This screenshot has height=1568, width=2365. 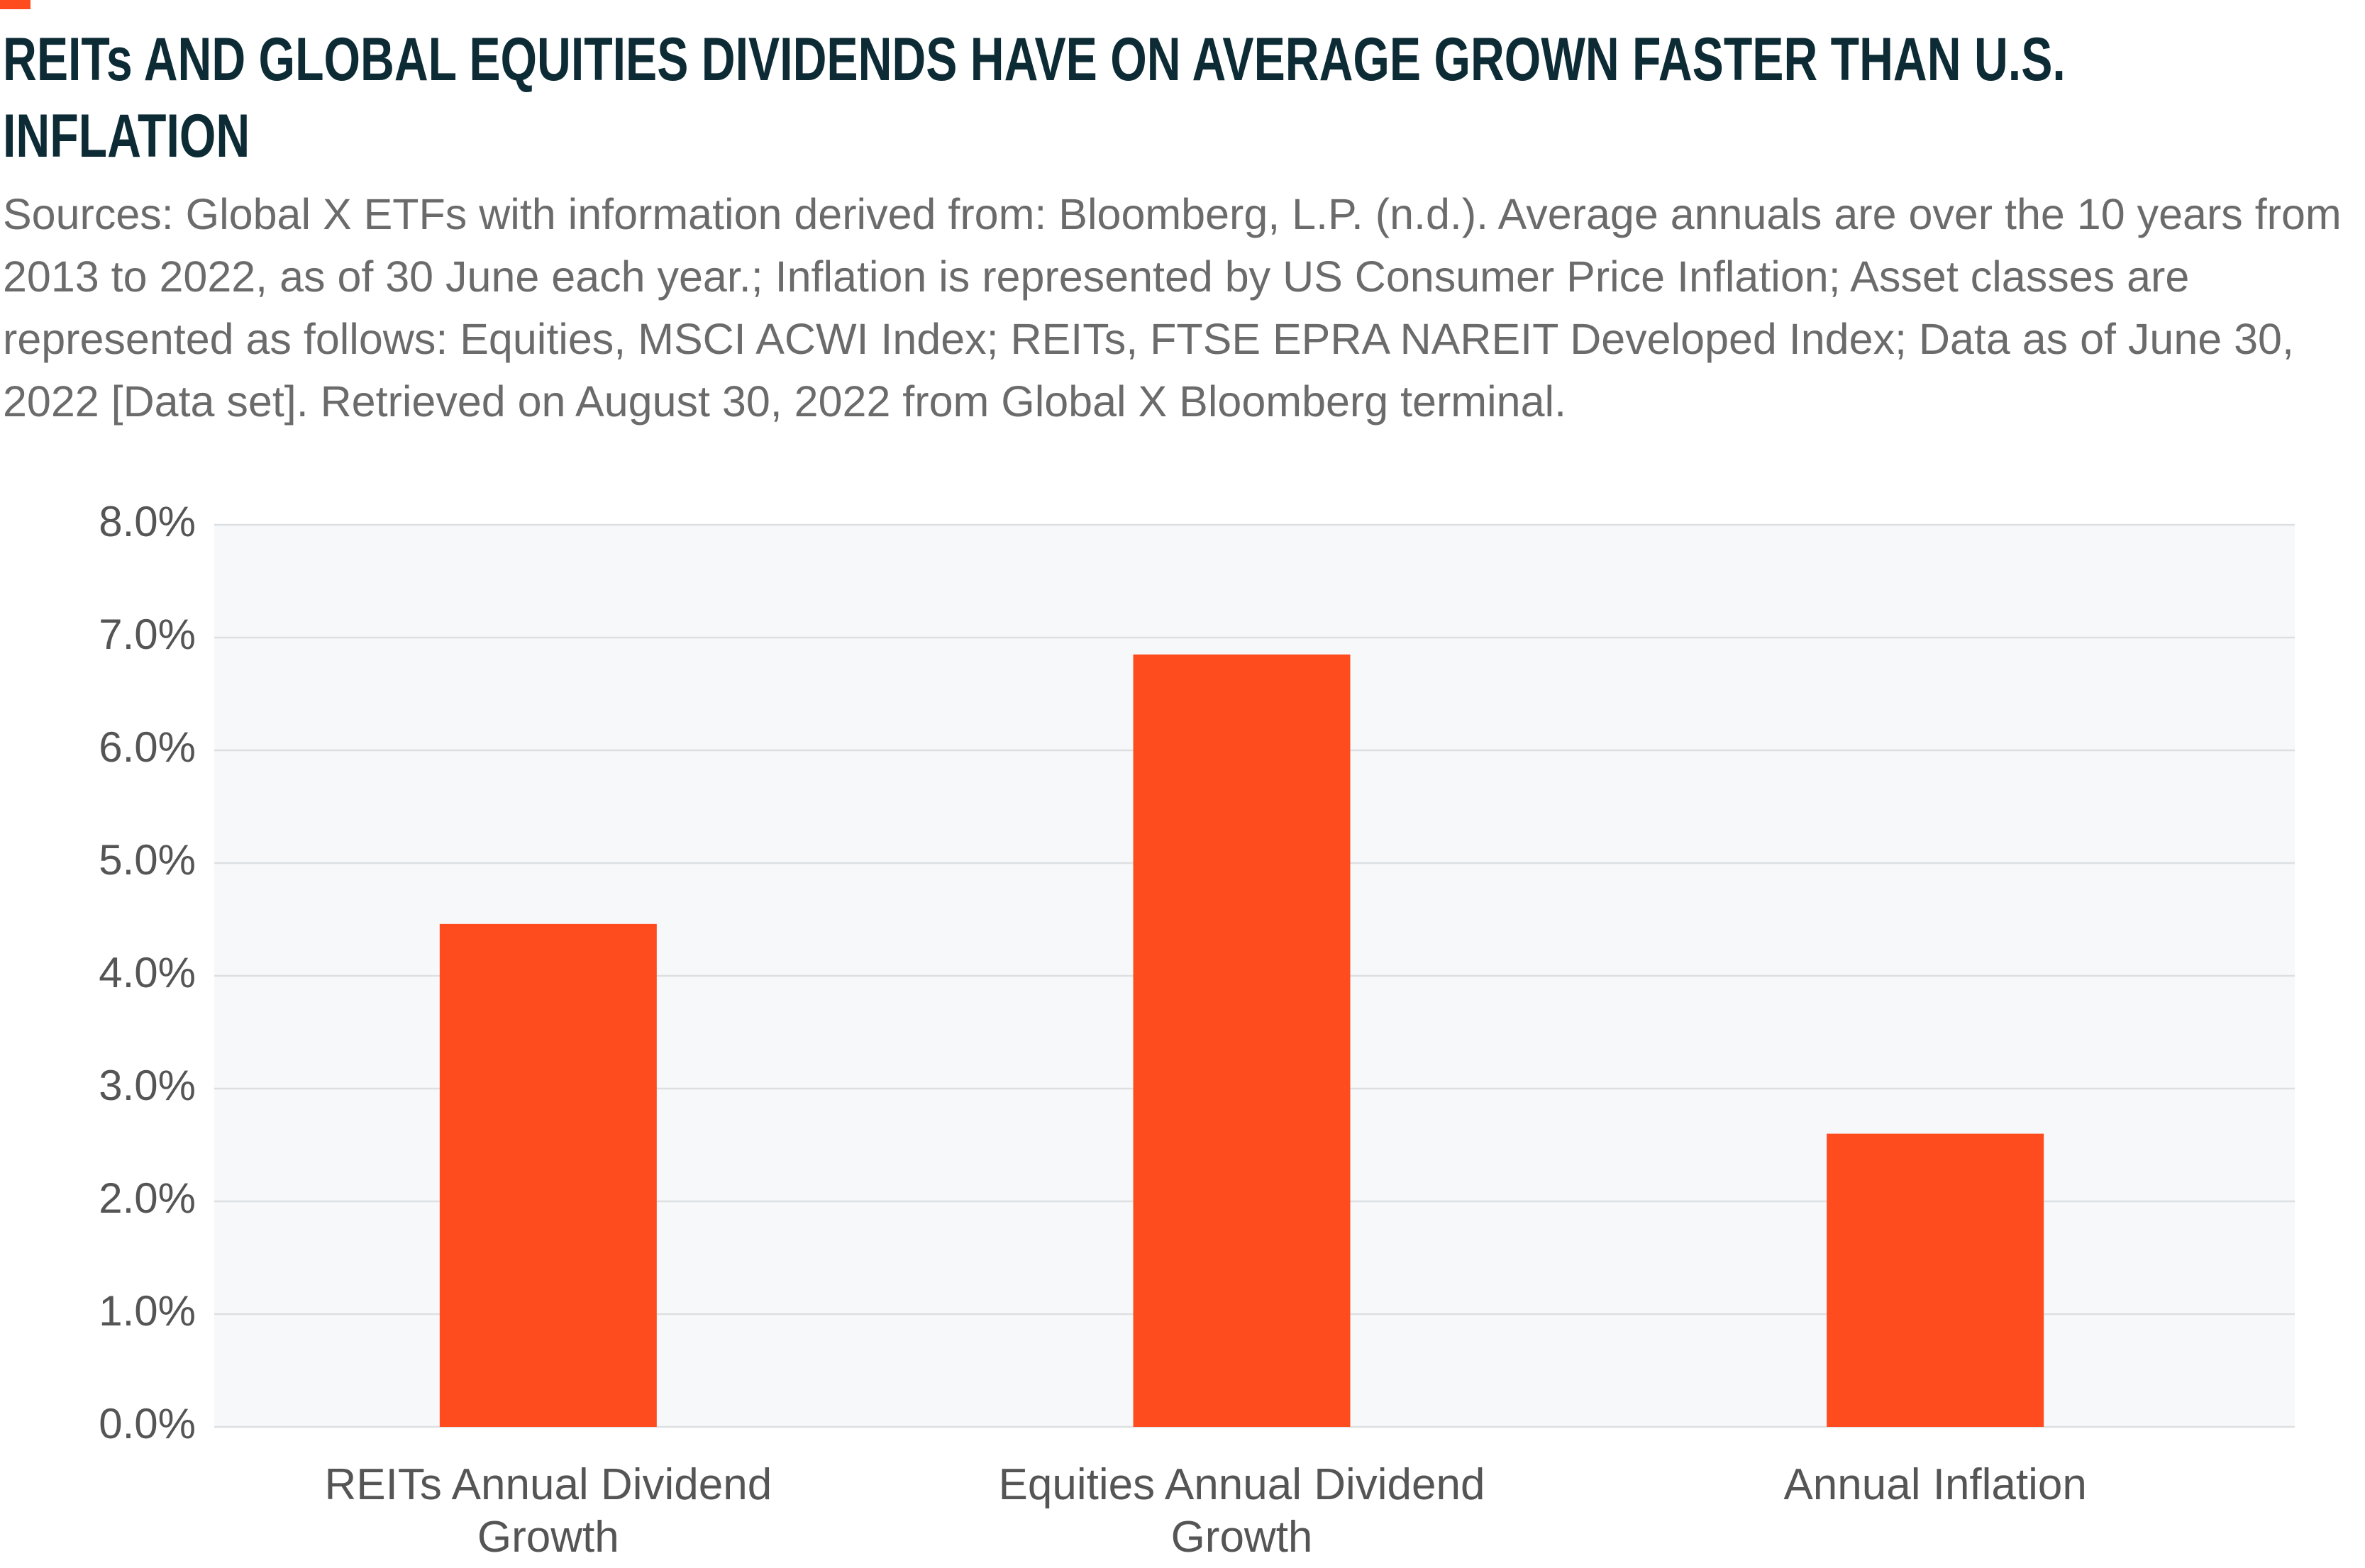 I want to click on x-tick-label: Equities Annual Dividend Growth, so click(x=1241, y=1511).